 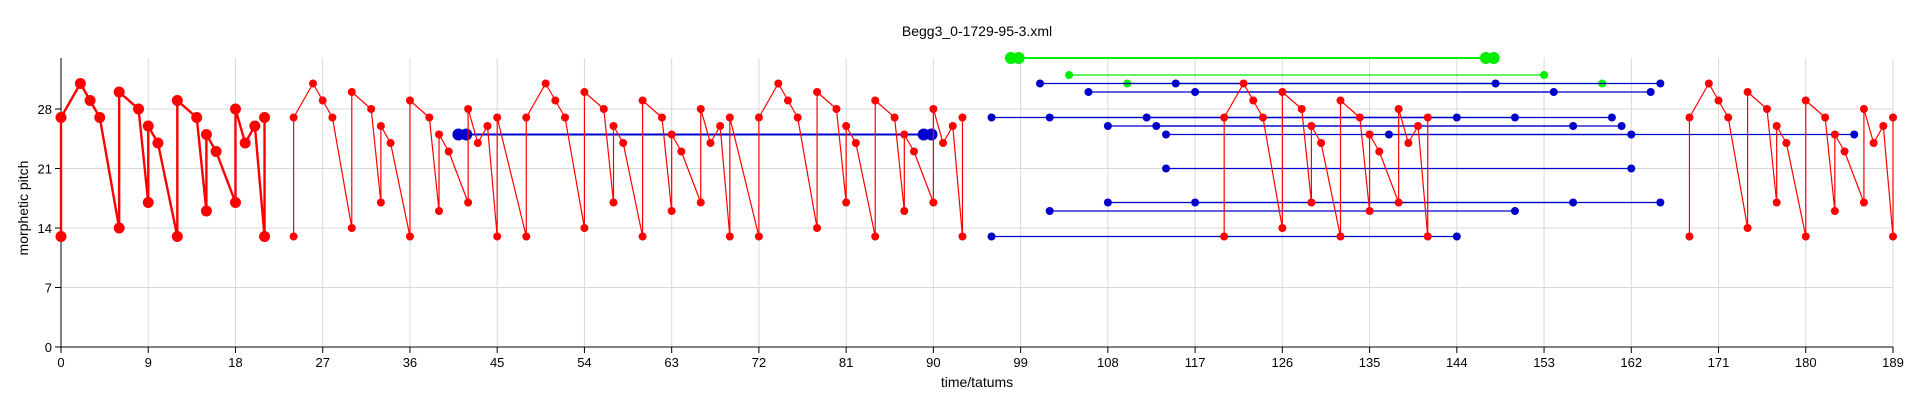 What do you see at coordinates (628, 160) in the screenshot?
I see `series-line` at bounding box center [628, 160].